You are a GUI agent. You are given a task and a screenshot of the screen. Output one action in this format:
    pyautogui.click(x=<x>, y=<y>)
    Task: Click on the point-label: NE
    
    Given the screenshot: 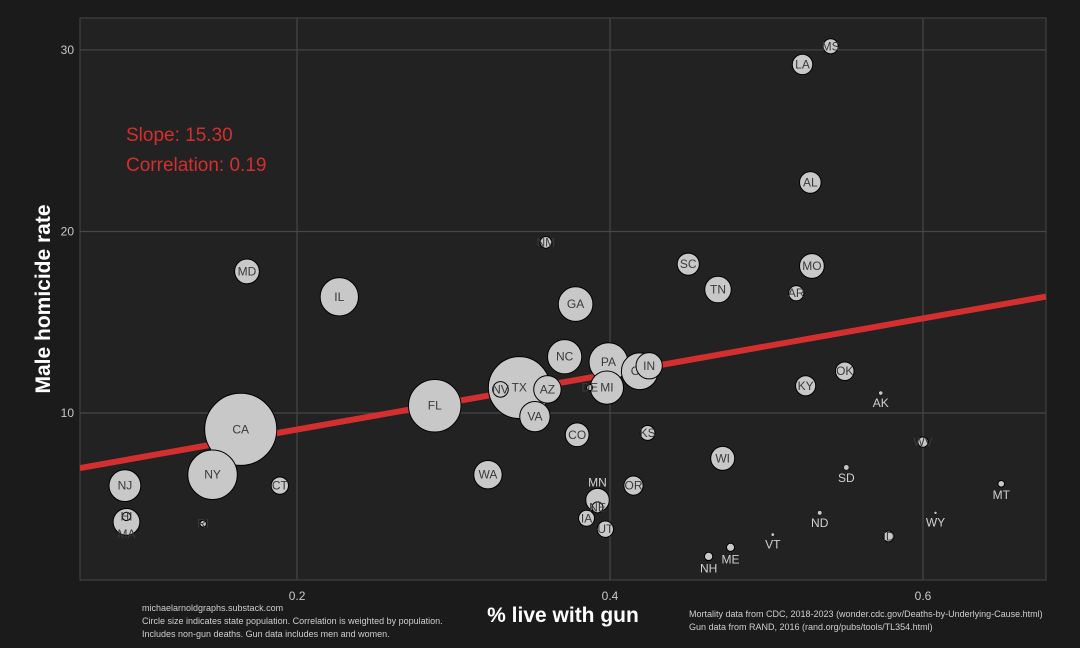 What is the action you would take?
    pyautogui.click(x=597, y=507)
    